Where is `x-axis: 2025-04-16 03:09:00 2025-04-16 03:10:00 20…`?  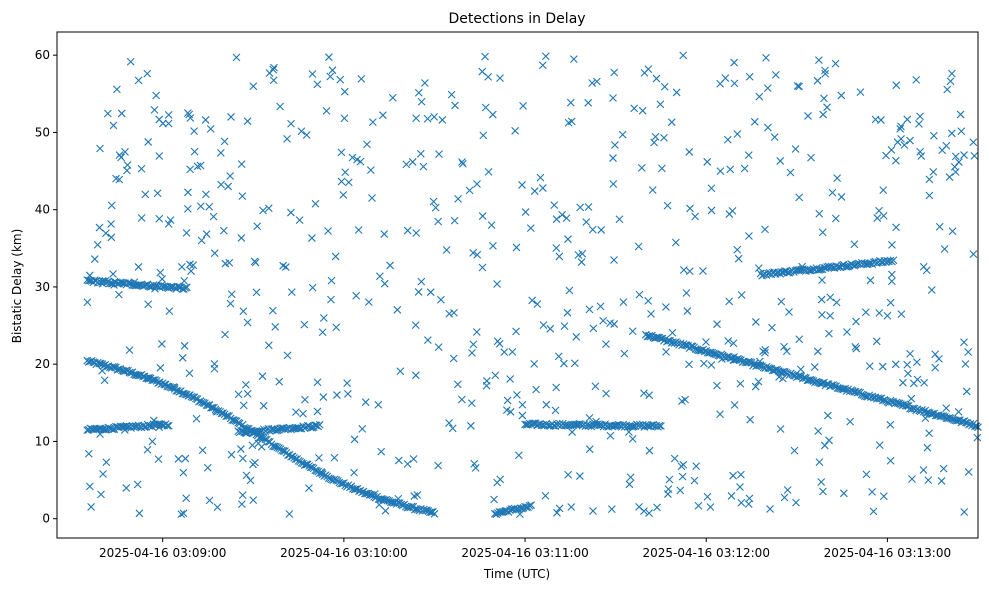 x-axis: 2025-04-16 03:09:00 2025-04-16 03:10:00 20… is located at coordinates (525, 549).